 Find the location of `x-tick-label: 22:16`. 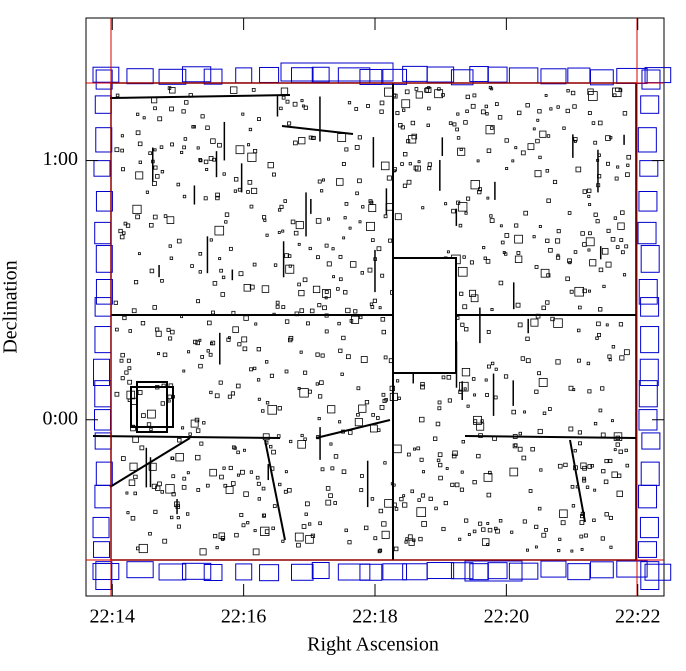

x-tick-label: 22:16 is located at coordinates (244, 617).